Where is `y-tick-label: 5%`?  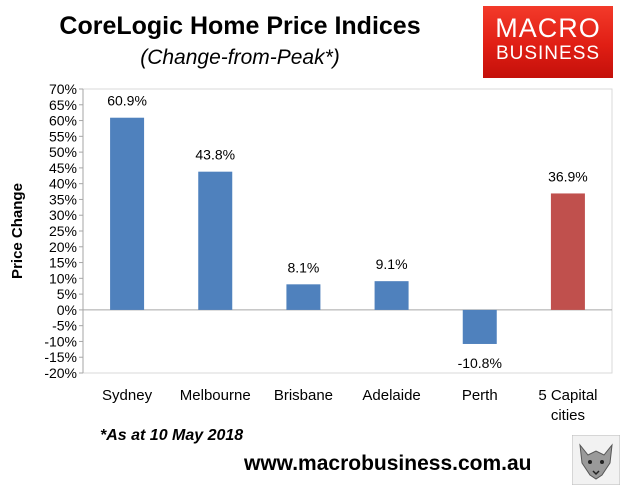 y-tick-label: 5% is located at coordinates (67, 294).